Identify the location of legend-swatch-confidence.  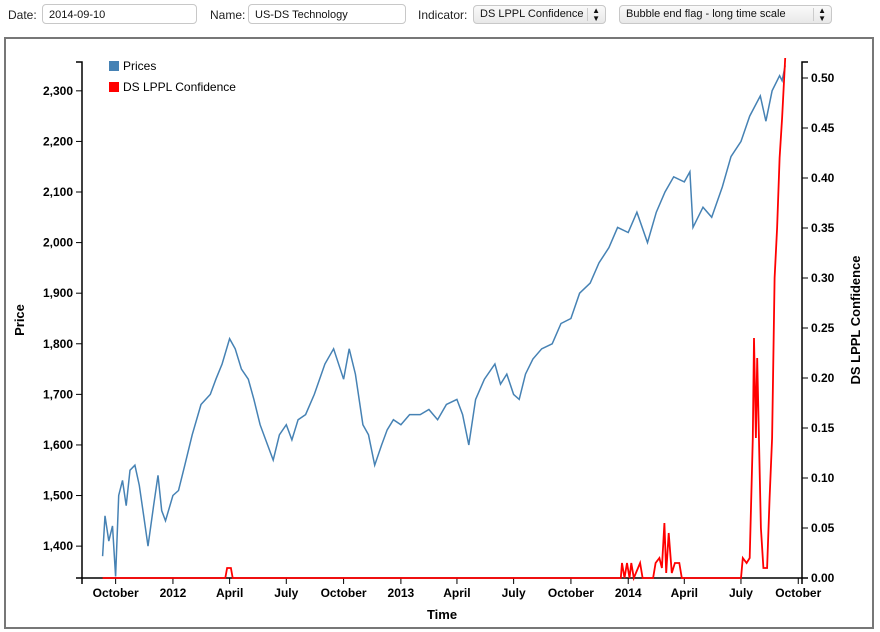
(114, 87).